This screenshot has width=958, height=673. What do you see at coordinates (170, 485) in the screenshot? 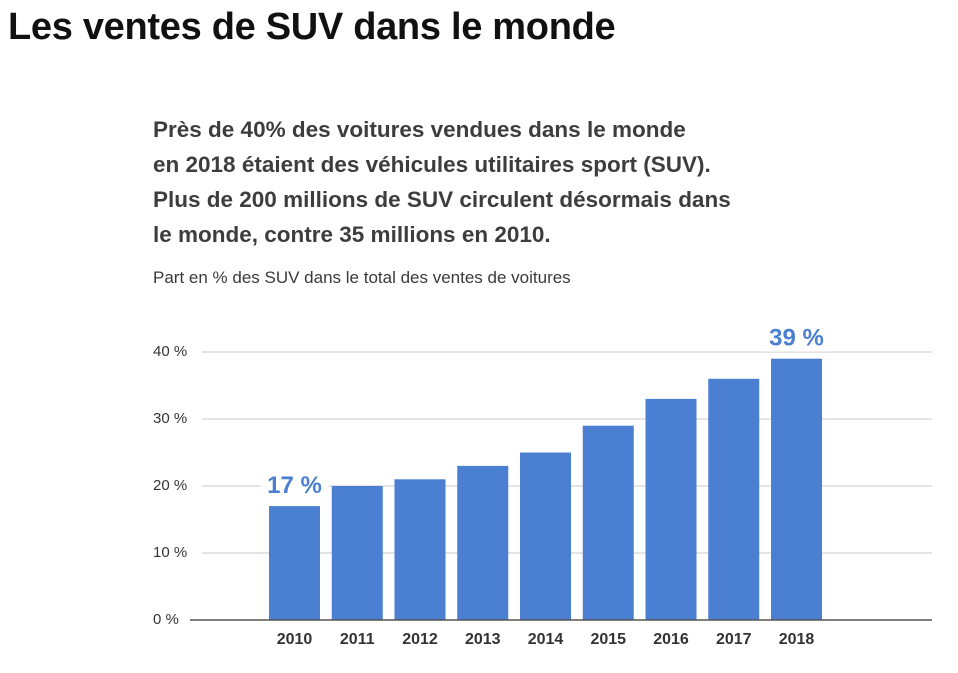
I see `y-tick-label: 20 %` at bounding box center [170, 485].